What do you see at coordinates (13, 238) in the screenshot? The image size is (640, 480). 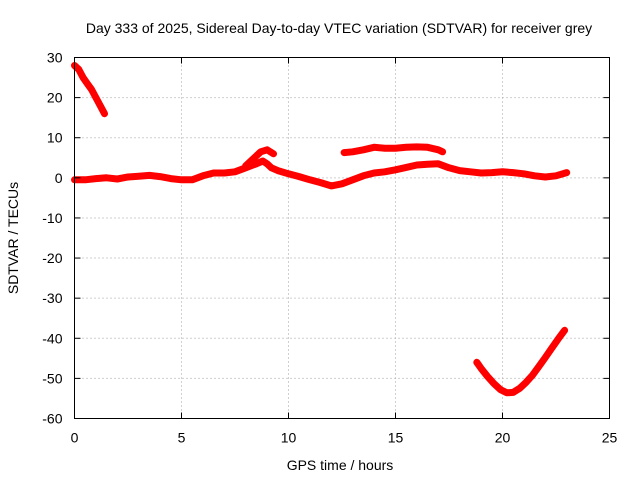 I see `y-axis-label: SDTVAR / TECUs` at bounding box center [13, 238].